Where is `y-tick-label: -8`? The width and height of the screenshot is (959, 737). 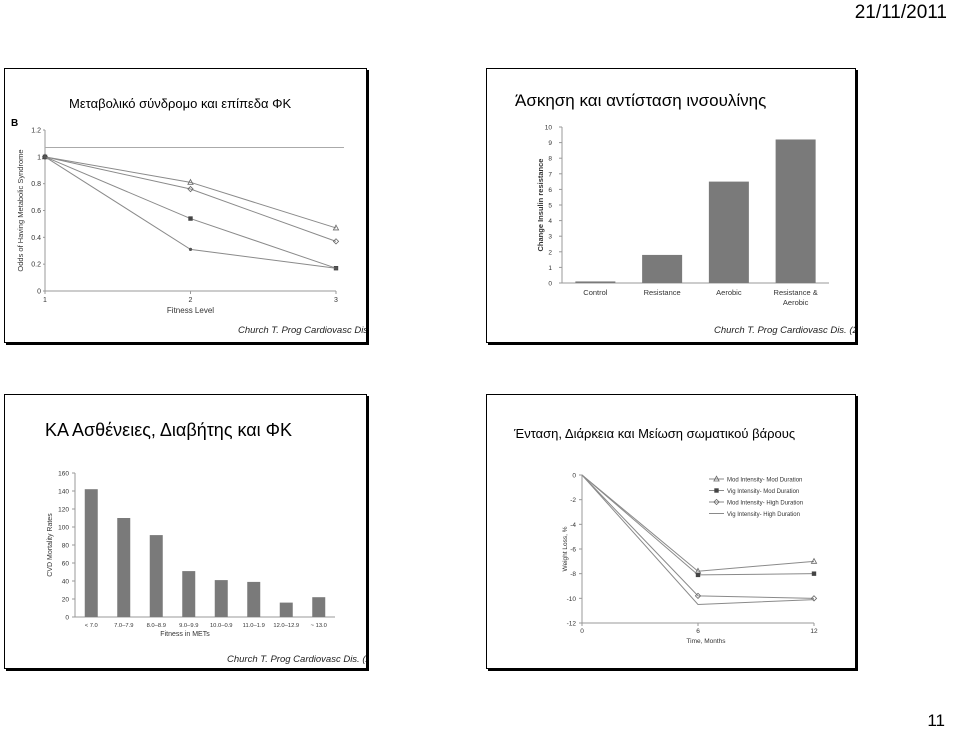 y-tick-label: -8 is located at coordinates (573, 574).